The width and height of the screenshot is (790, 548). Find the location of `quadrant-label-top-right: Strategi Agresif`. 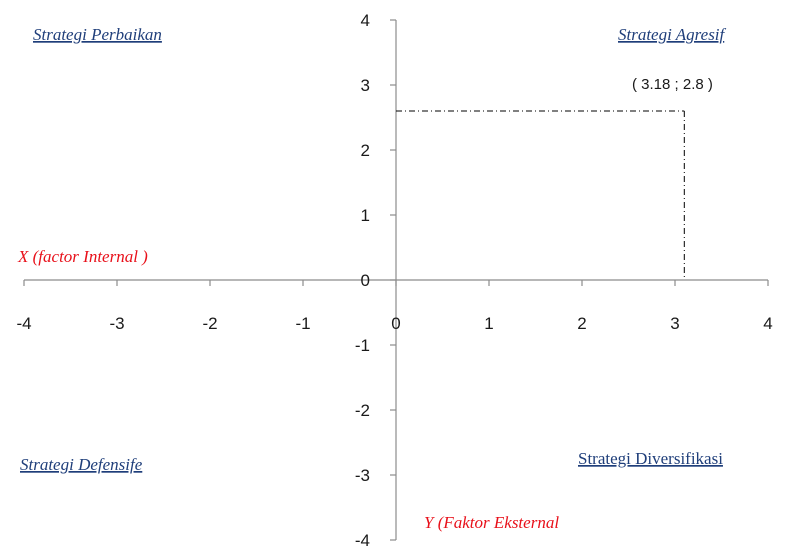

quadrant-label-top-right: Strategi Agresif is located at coordinates (672, 34).